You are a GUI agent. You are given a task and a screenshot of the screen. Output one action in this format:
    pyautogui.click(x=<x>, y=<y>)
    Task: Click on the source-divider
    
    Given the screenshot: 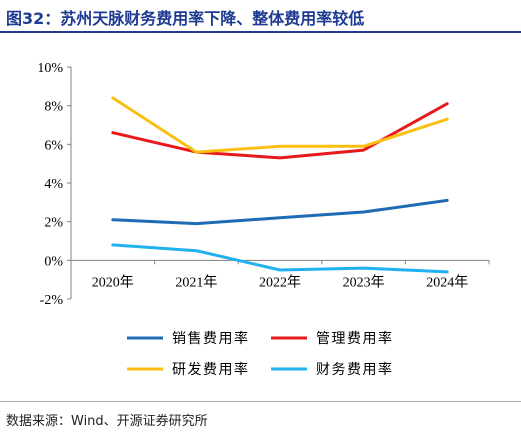 What is the action you would take?
    pyautogui.click(x=260, y=401)
    